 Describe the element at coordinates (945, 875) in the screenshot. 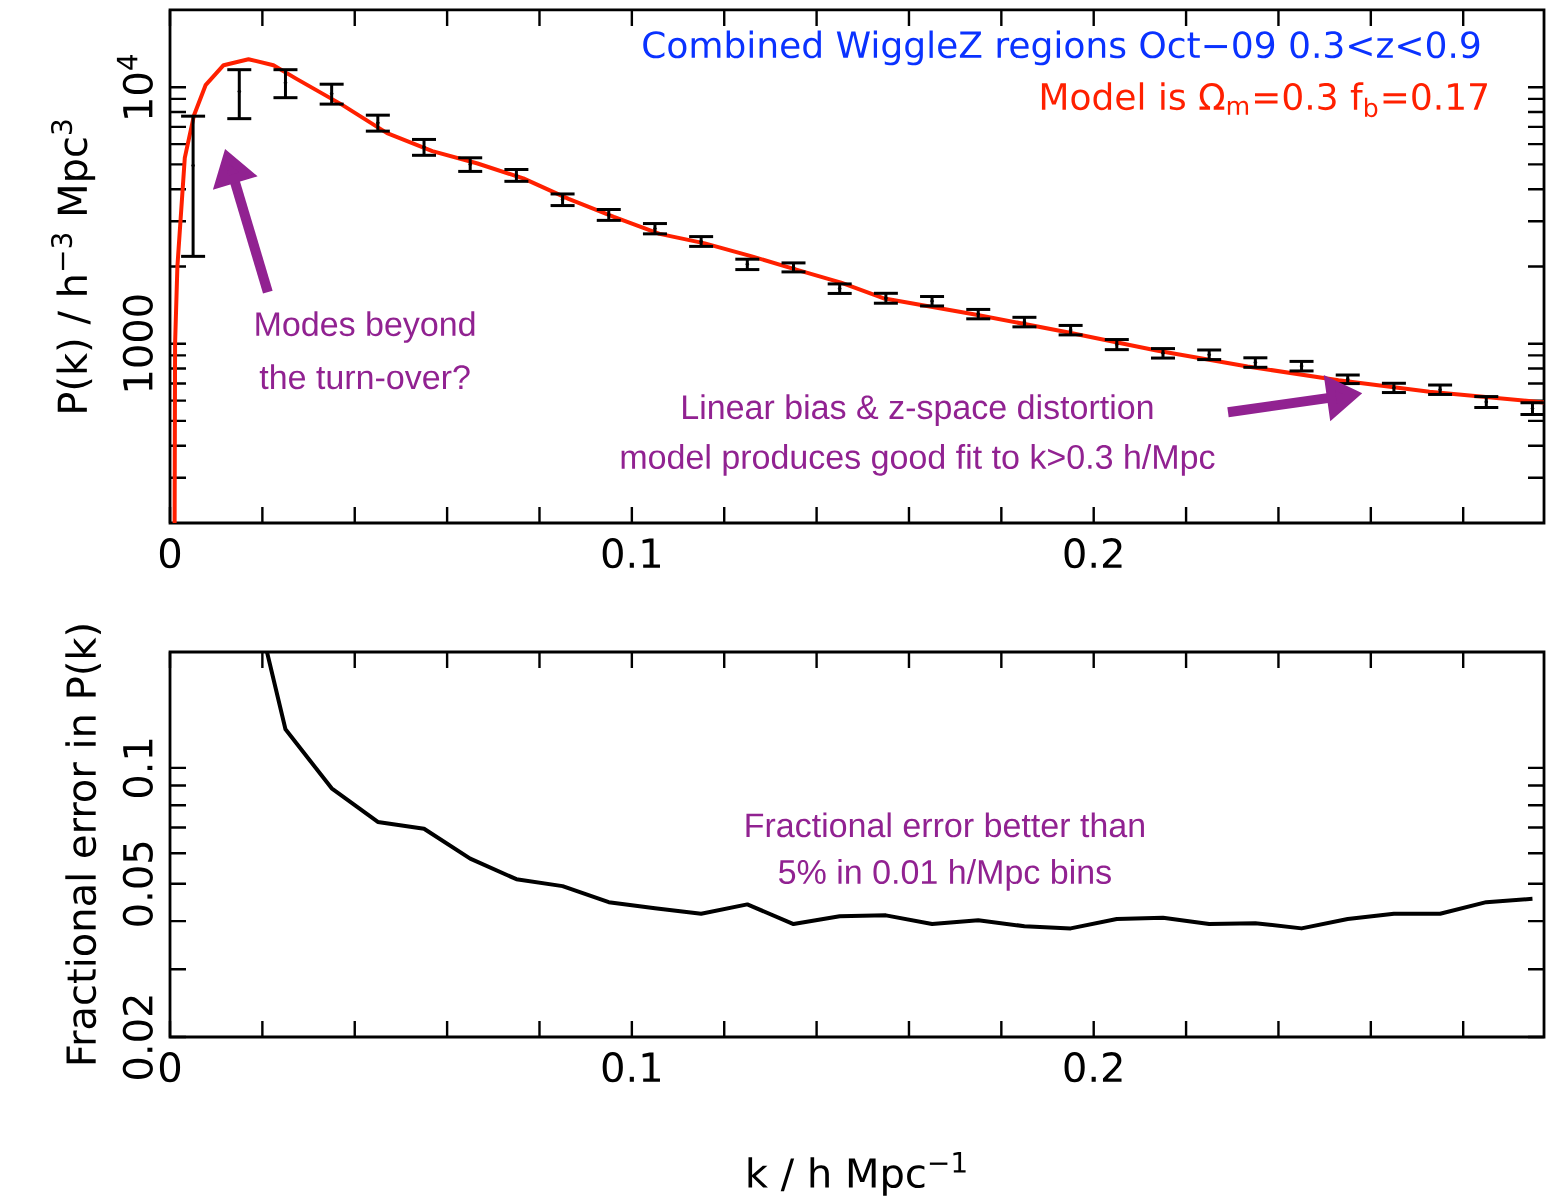

I see `annotation: 5% in 0.01 h/Mpc bins` at that location.